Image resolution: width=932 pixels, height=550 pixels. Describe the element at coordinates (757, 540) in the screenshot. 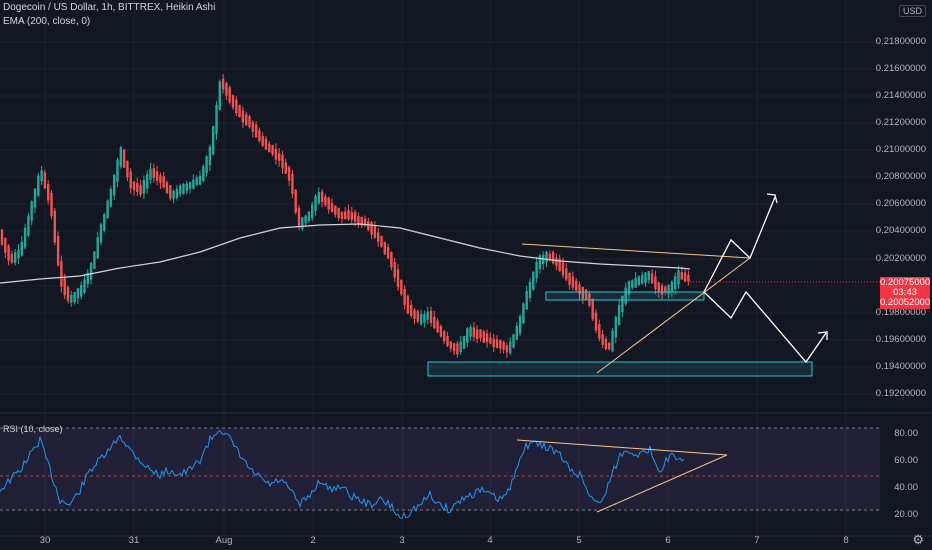

I see `date-tick-label: 7` at that location.